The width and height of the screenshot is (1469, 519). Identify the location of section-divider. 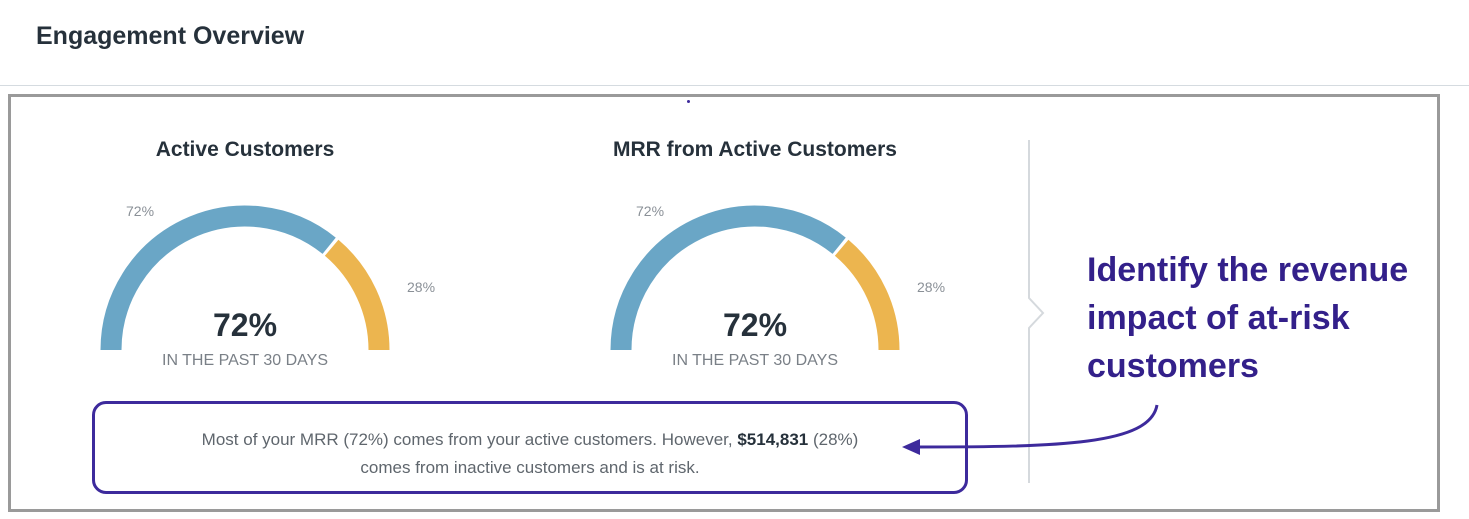
(1036, 311).